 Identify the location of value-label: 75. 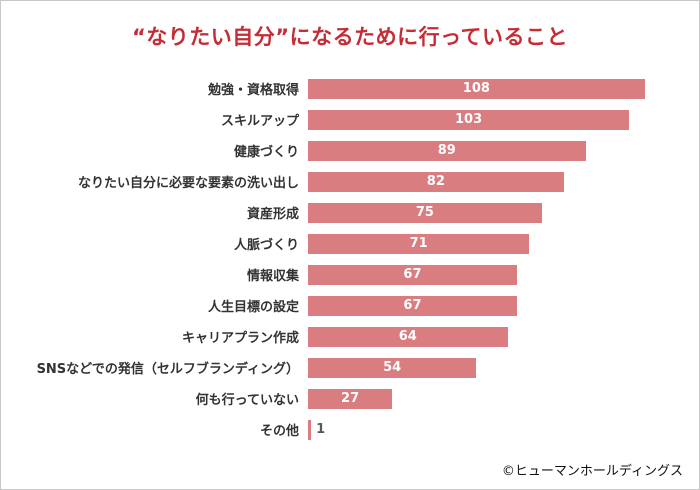
(424, 212).